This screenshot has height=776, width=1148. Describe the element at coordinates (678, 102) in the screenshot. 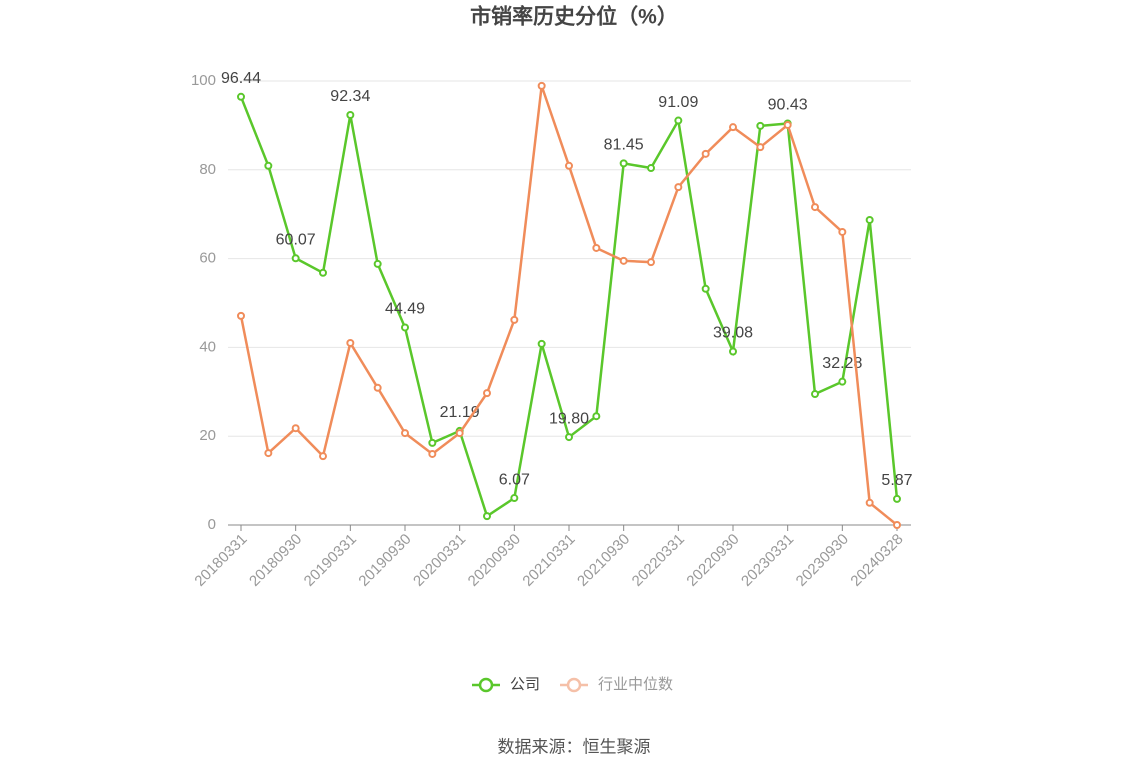

I see `data-label: 91.09` at that location.